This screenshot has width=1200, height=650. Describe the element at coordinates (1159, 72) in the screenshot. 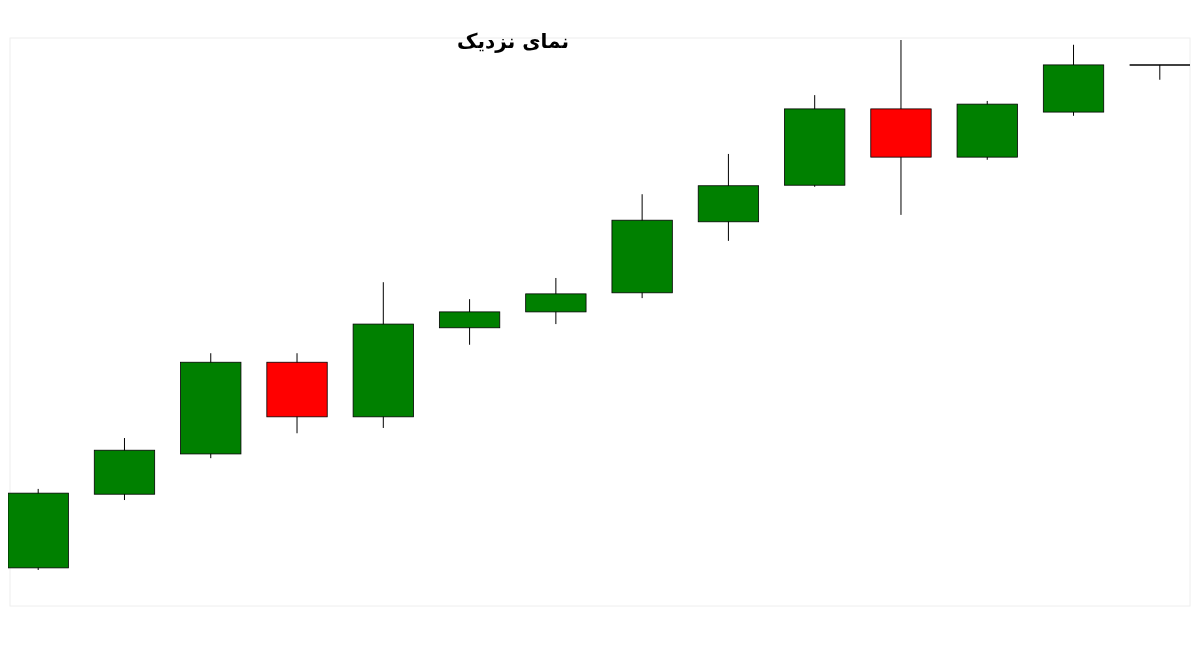

I see `candlestick` at that location.